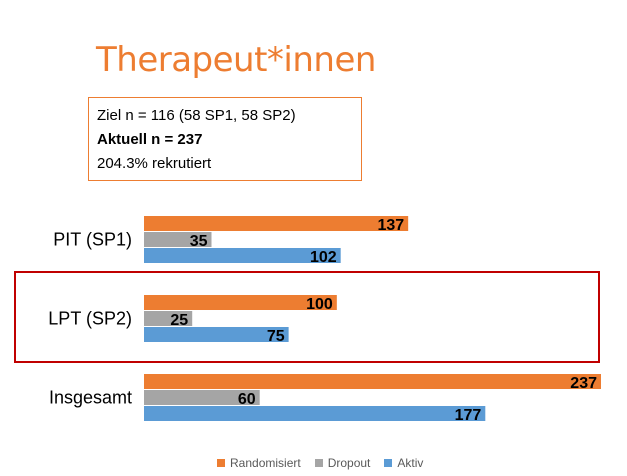 The height and width of the screenshot is (476, 627). I want to click on recruited-percent-line: 204.3% rekrutiert, so click(154, 163).